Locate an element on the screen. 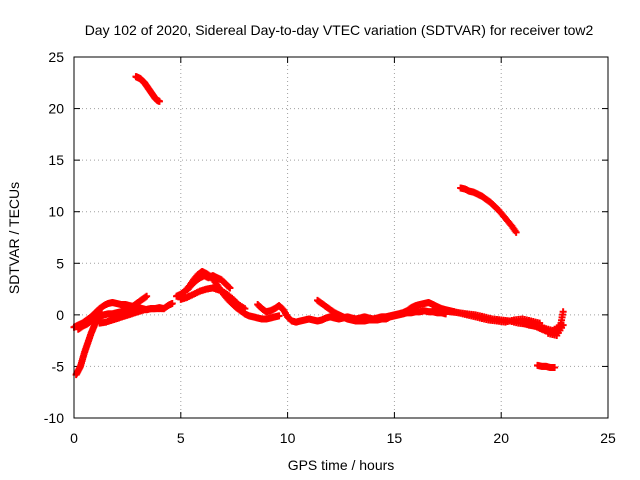 The height and width of the screenshot is (480, 640). series-baseline-c is located at coordinates (132, 316).